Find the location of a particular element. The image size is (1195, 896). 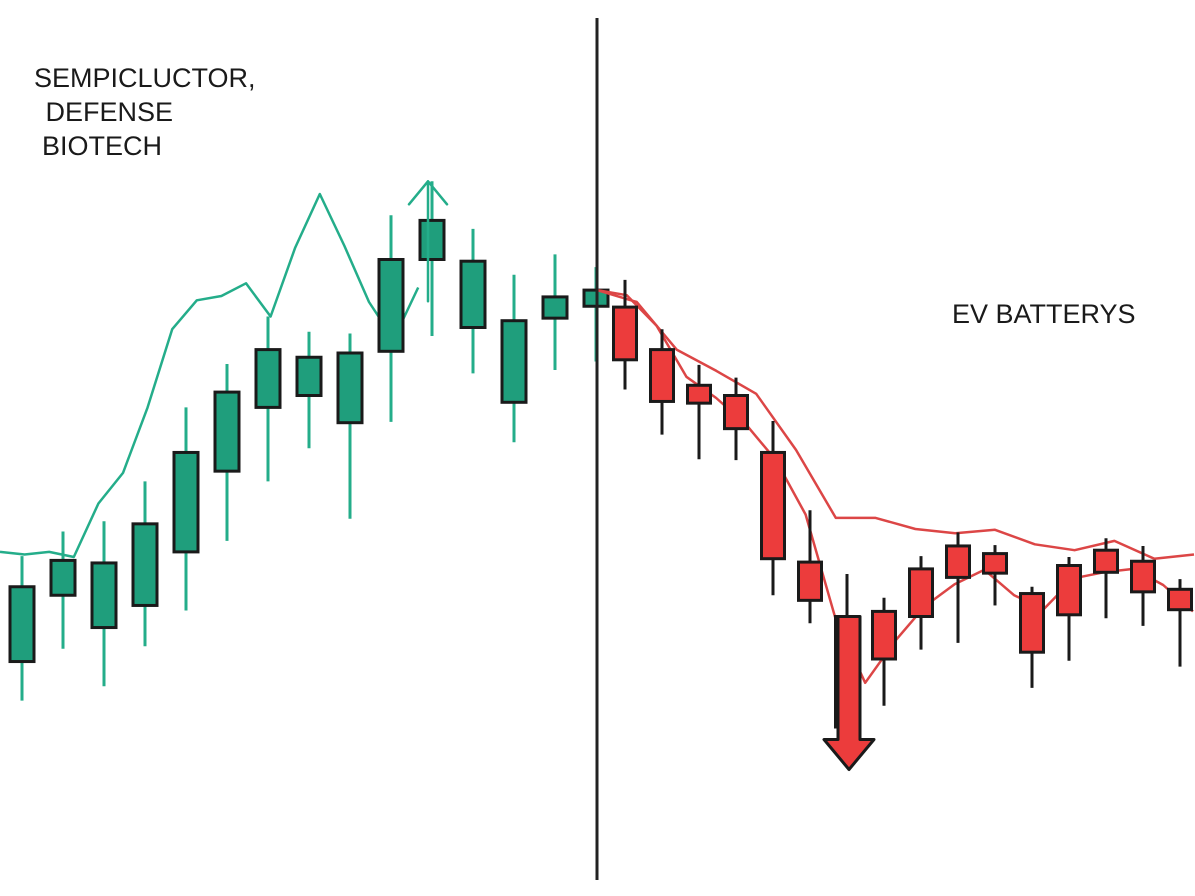

up-arrow-icon is located at coordinates (428, 241).